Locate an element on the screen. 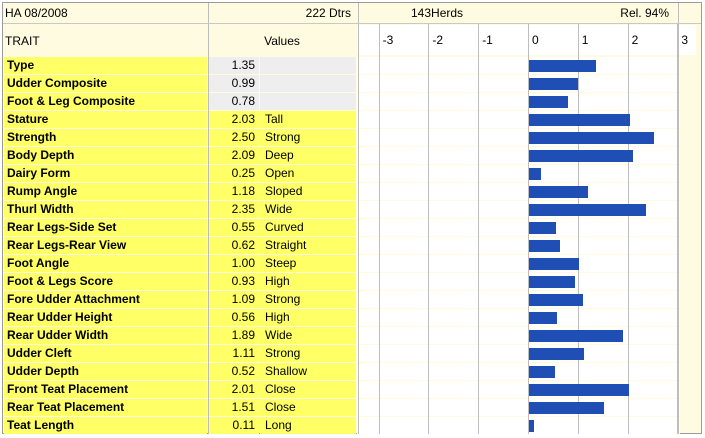 This screenshot has height=438, width=705. trait-value: 2.03 is located at coordinates (233, 119).